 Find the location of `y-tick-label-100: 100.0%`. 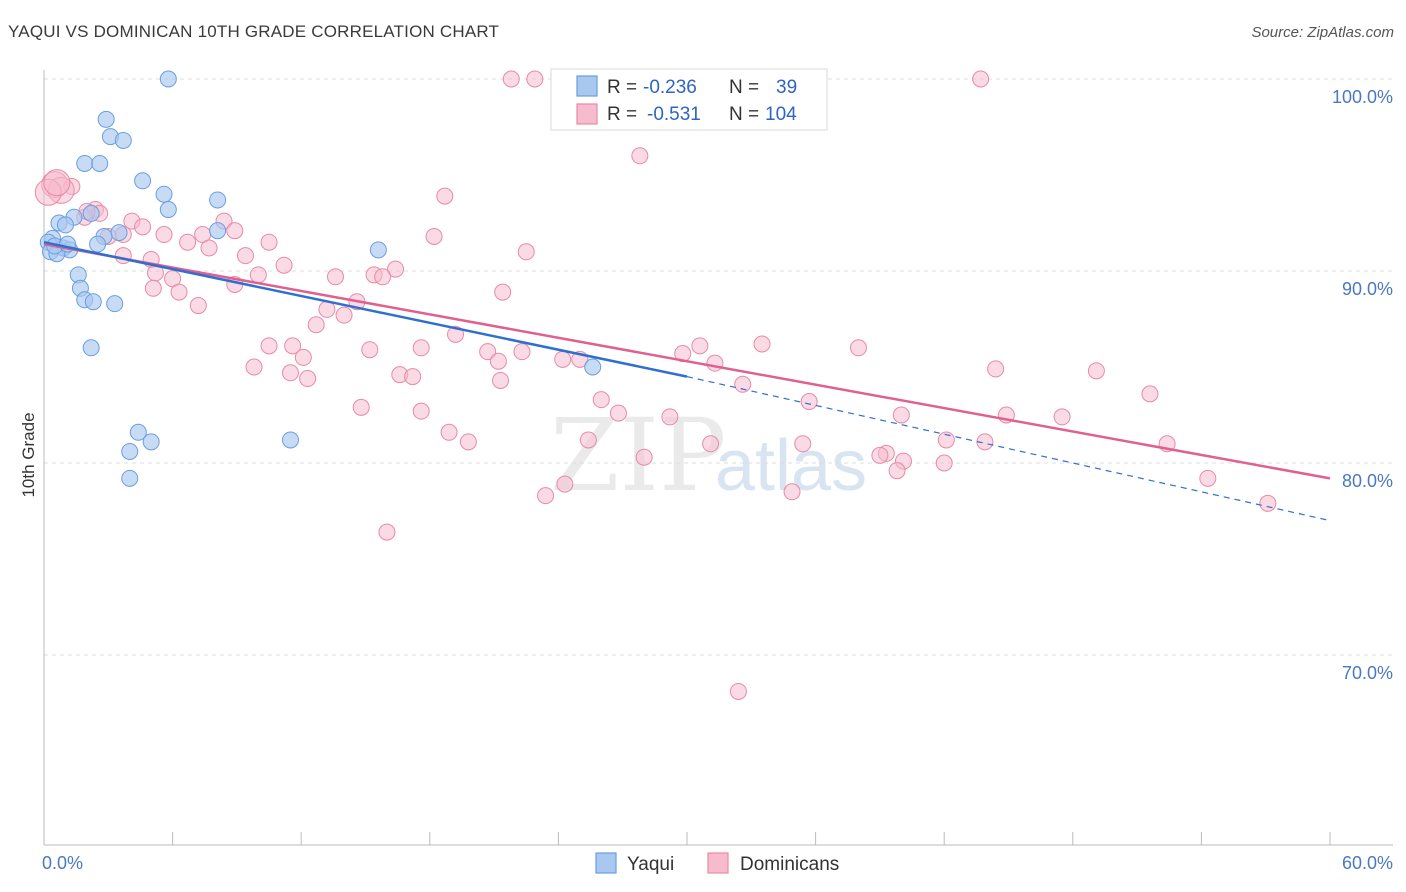

y-tick-label-100: 100.0% is located at coordinates (1362, 97).